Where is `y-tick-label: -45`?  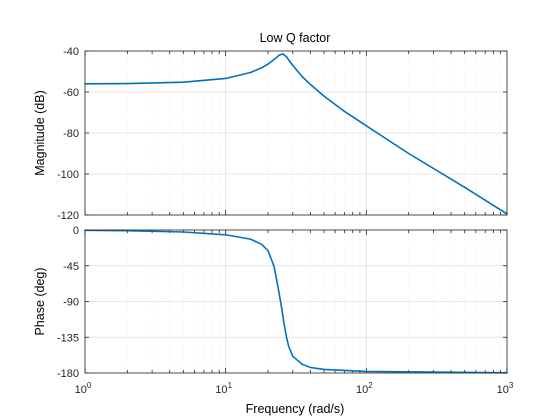
y-tick-label: -45 is located at coordinates (71, 267).